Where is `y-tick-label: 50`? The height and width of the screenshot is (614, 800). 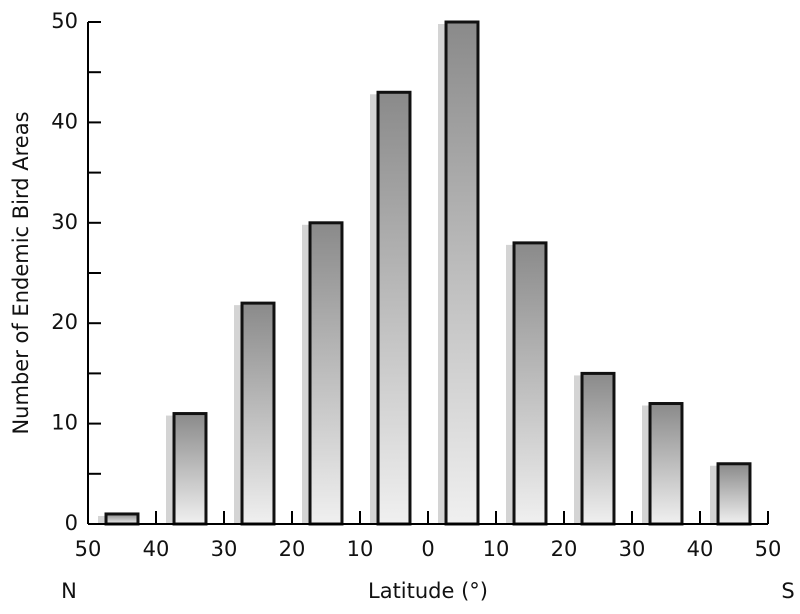 y-tick-label: 50 is located at coordinates (64, 21).